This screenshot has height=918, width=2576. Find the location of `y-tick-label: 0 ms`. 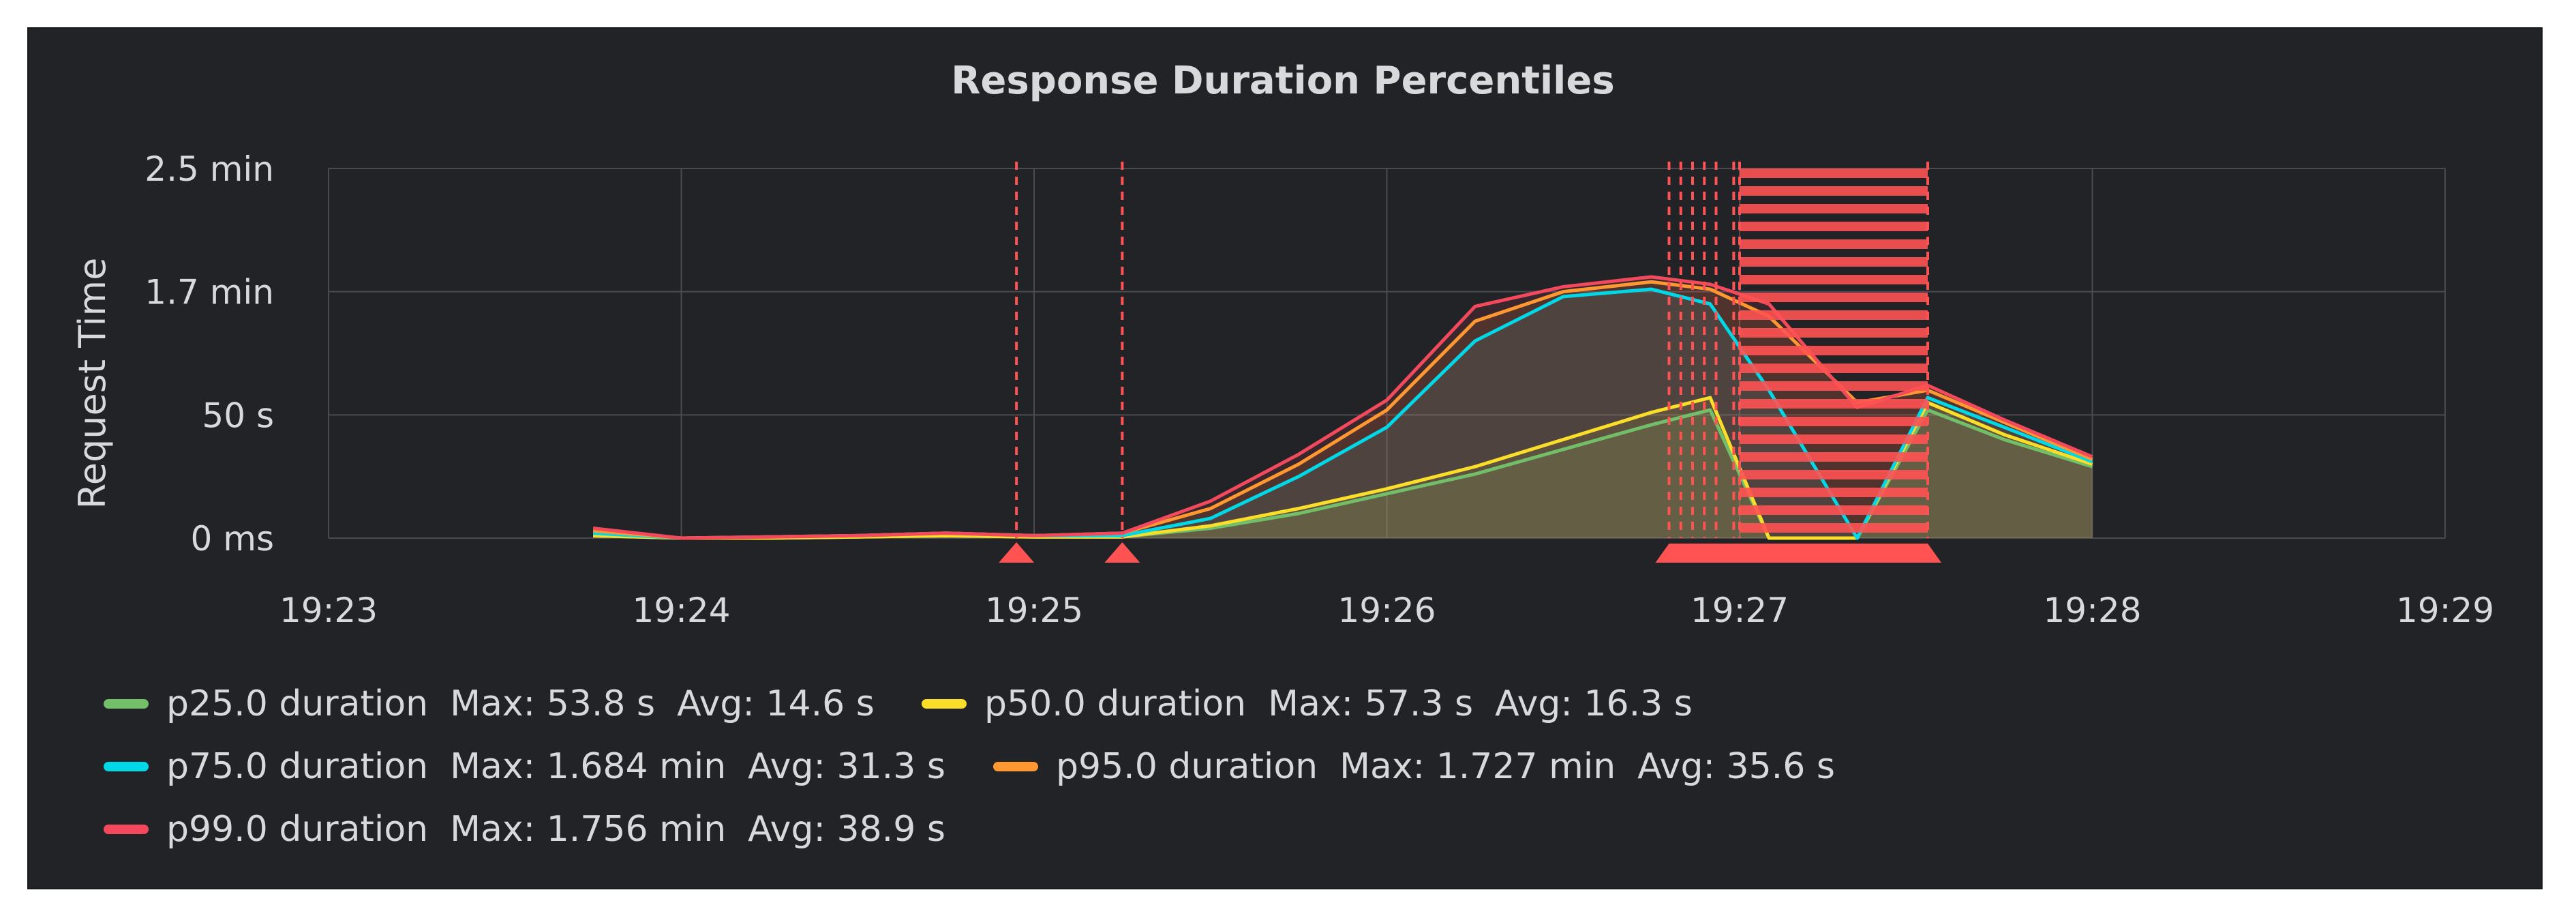

y-tick-label: 0 ms is located at coordinates (232, 539).